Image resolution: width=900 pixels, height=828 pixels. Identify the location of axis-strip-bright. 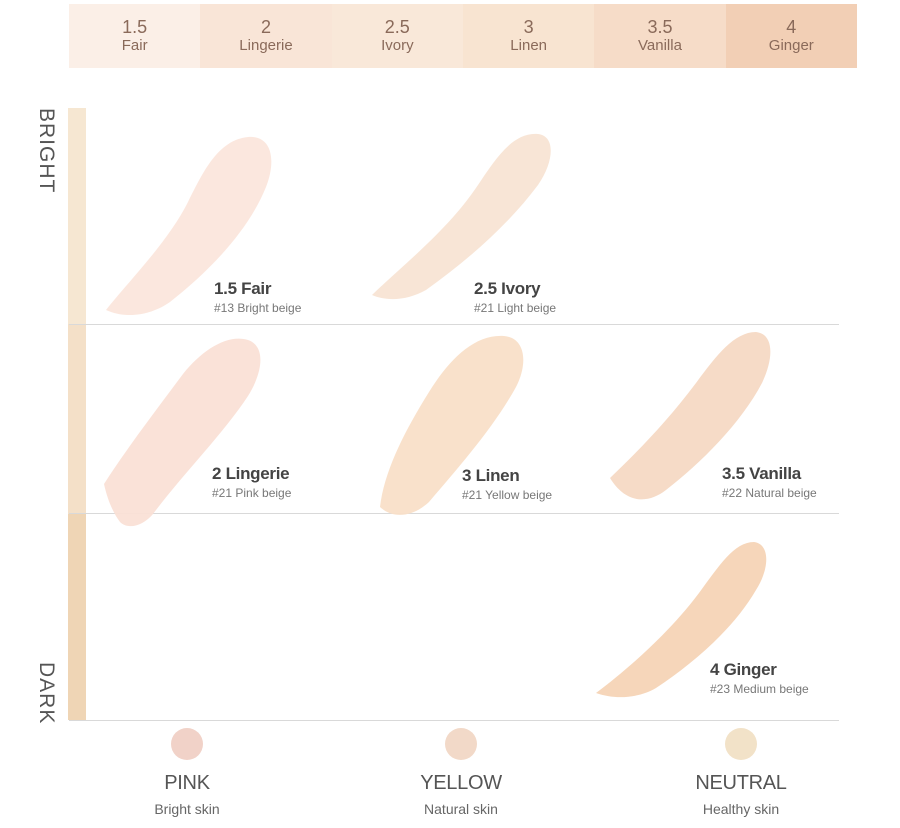
(77, 216).